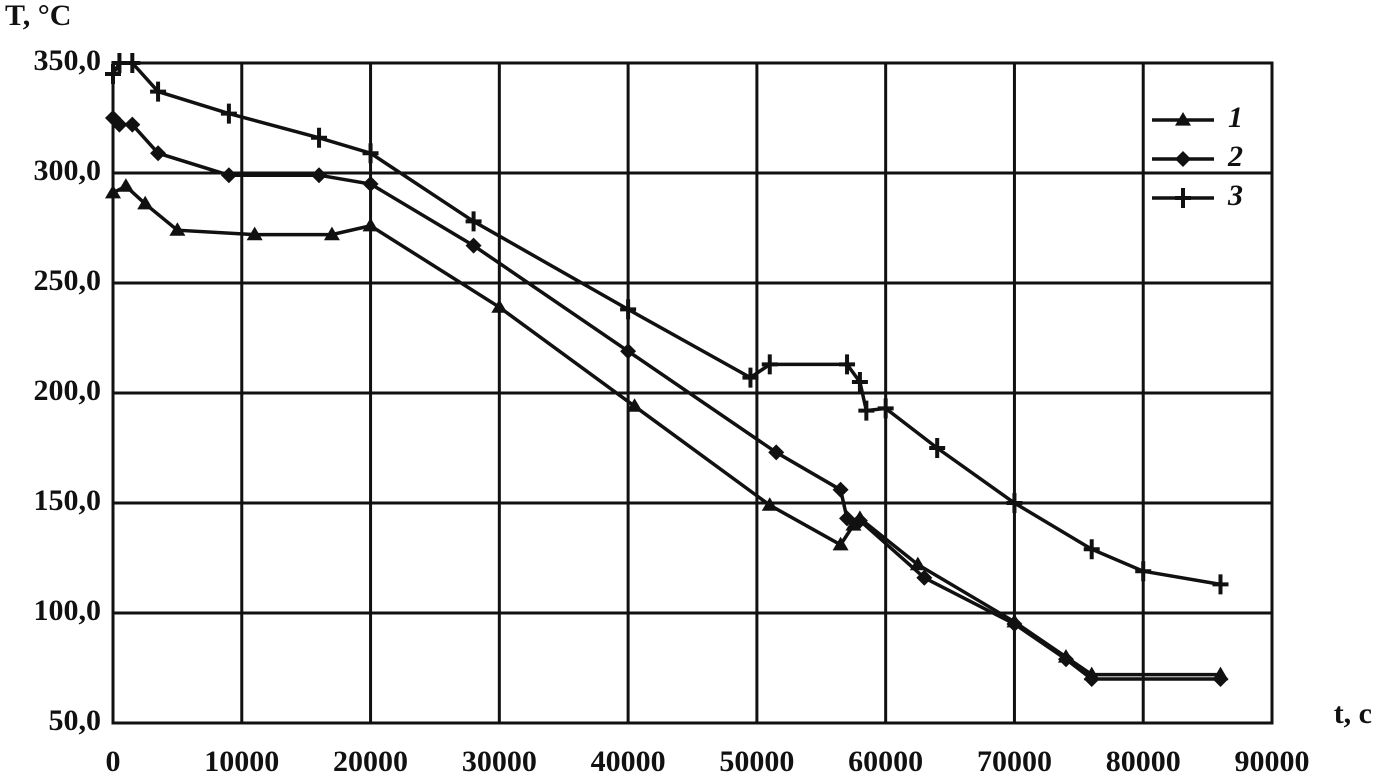 The width and height of the screenshot is (1380, 784). What do you see at coordinates (38, 16) in the screenshot?
I see `y-axis-label: T, °C` at bounding box center [38, 16].